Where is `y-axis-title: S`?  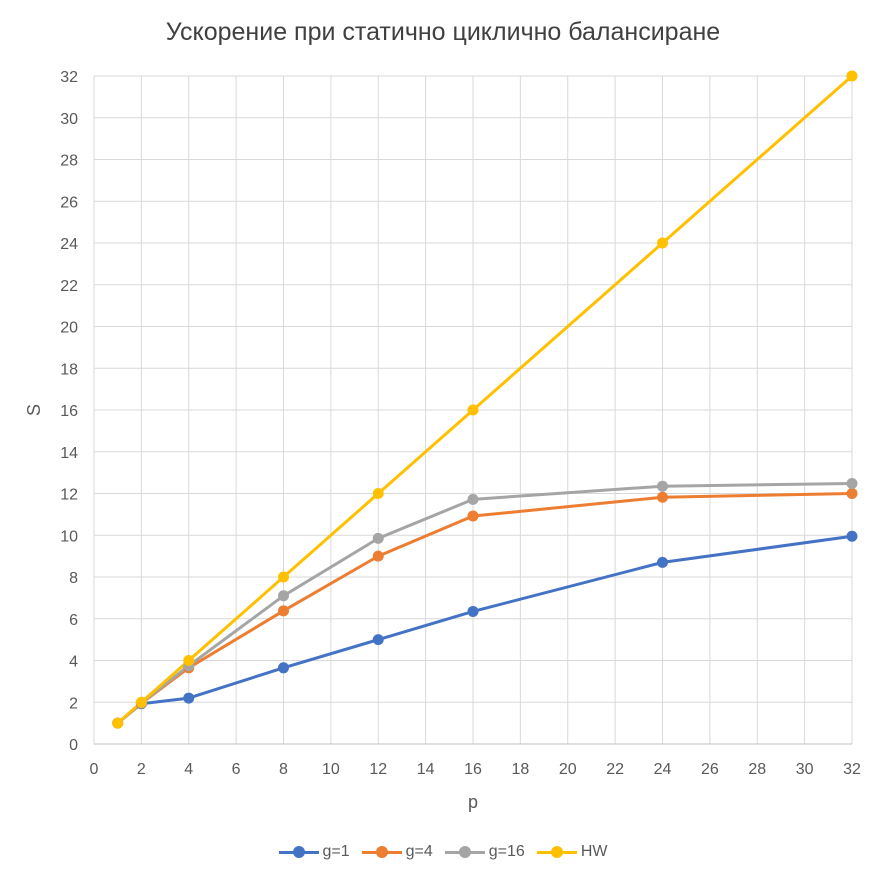
y-axis-title: S is located at coordinates (34, 410).